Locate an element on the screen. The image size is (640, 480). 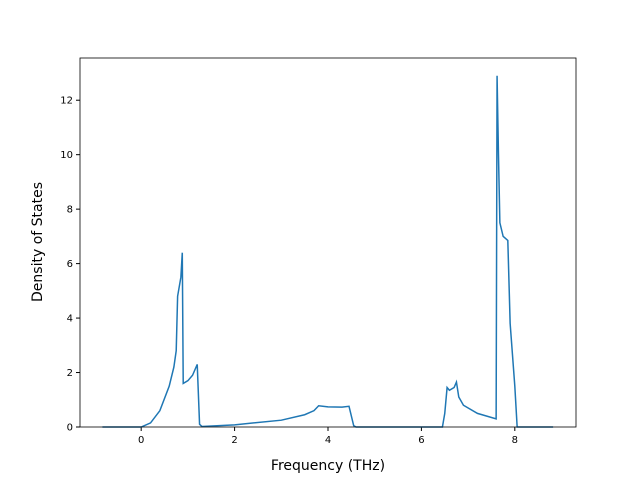
y-tick-label: 4 is located at coordinates (70, 319).